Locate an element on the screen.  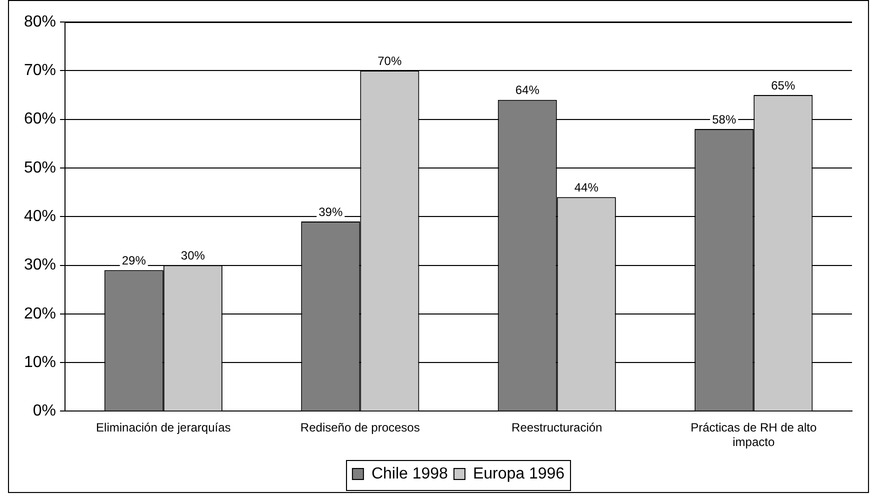
data-label: 44% is located at coordinates (586, 187).